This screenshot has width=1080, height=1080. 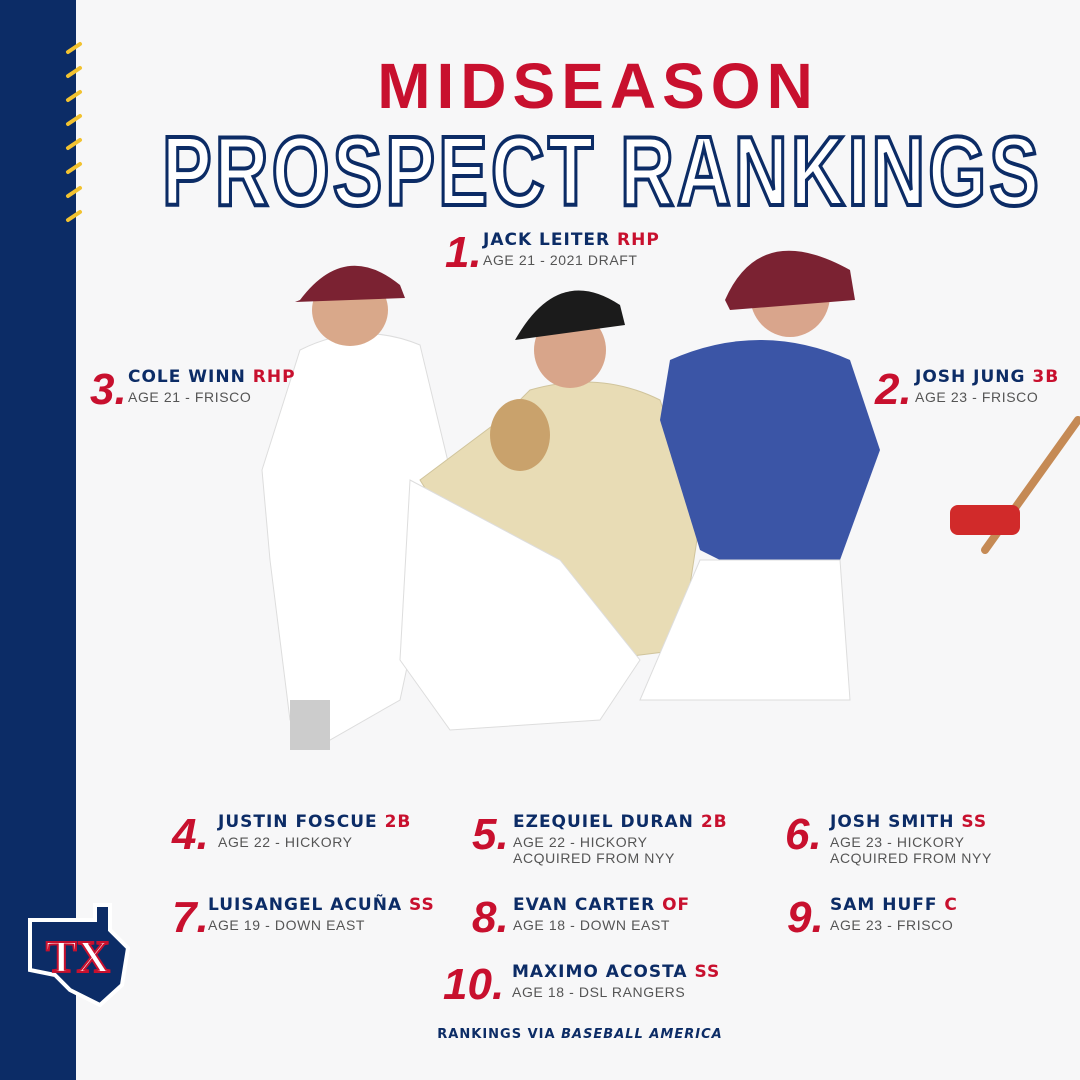 What do you see at coordinates (496, 1034) in the screenshot?
I see `credit-prefix: RANKINGS VIA` at bounding box center [496, 1034].